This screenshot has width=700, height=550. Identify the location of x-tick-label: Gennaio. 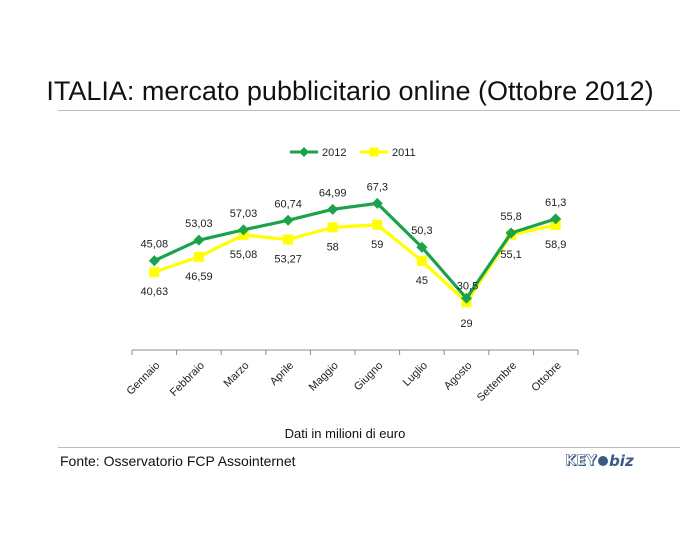
(144, 379).